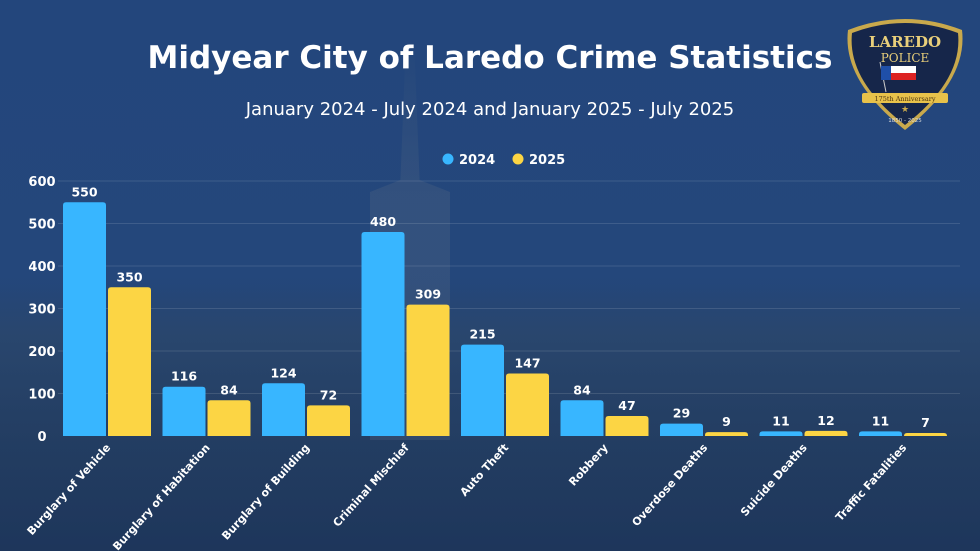 The width and height of the screenshot is (980, 551). I want to click on bar-value-label: 116, so click(184, 376).